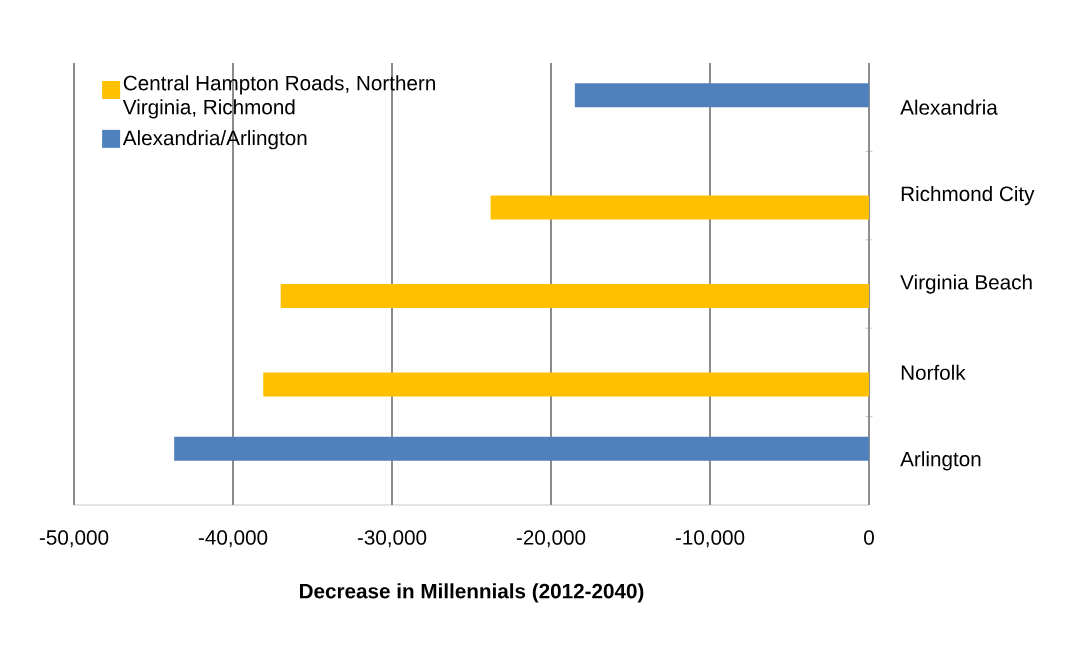 The width and height of the screenshot is (1070, 647). Describe the element at coordinates (710, 539) in the screenshot. I see `x-tick-label: -10,000` at that location.